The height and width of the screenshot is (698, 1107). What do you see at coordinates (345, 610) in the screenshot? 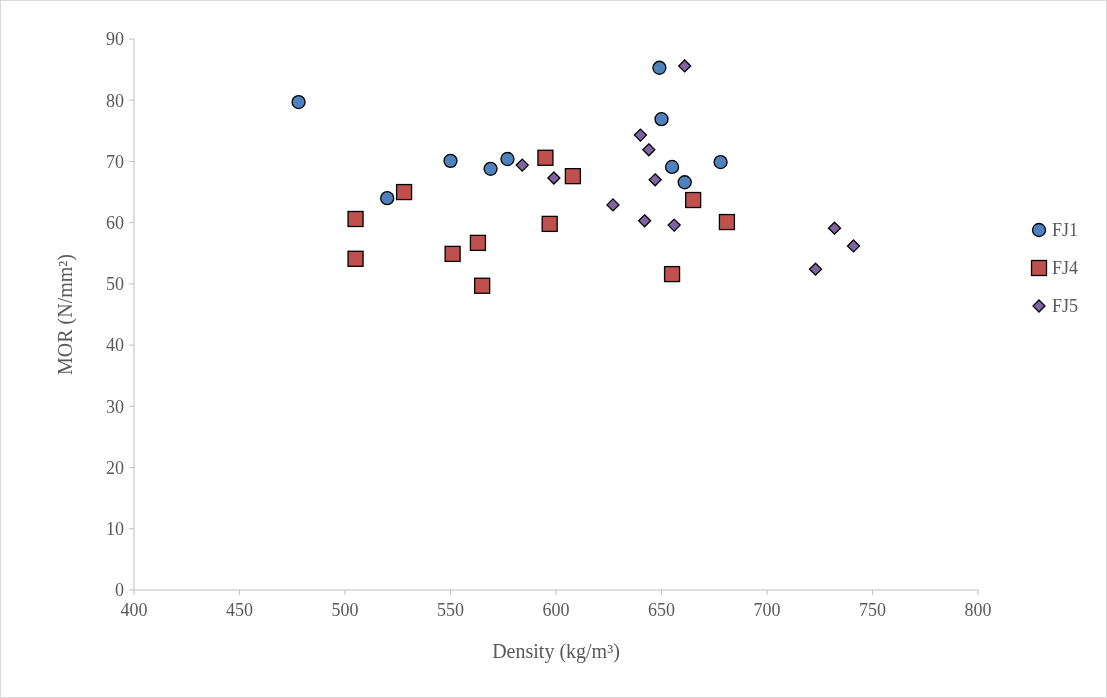
I see `x-tick-label: 500` at bounding box center [345, 610].